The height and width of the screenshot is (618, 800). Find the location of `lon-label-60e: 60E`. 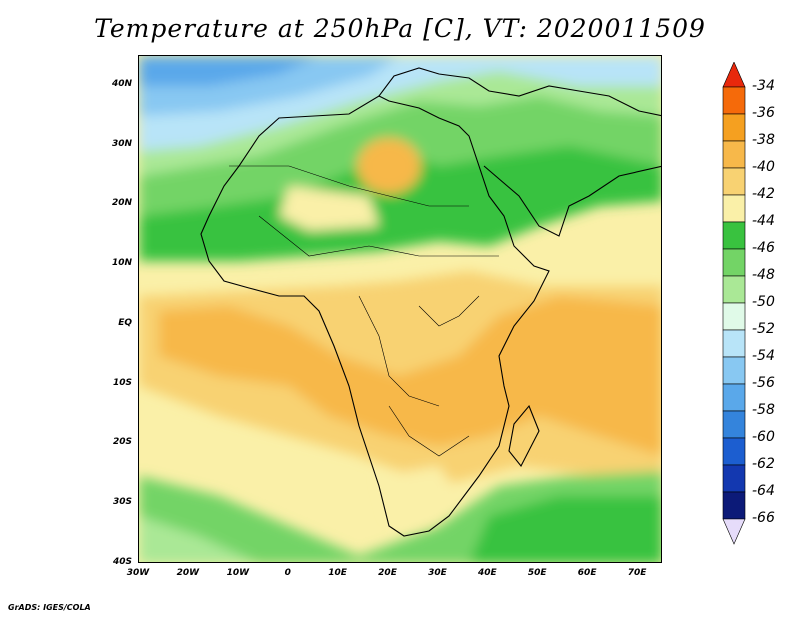

lon-label-60e: 60E is located at coordinates (587, 573).